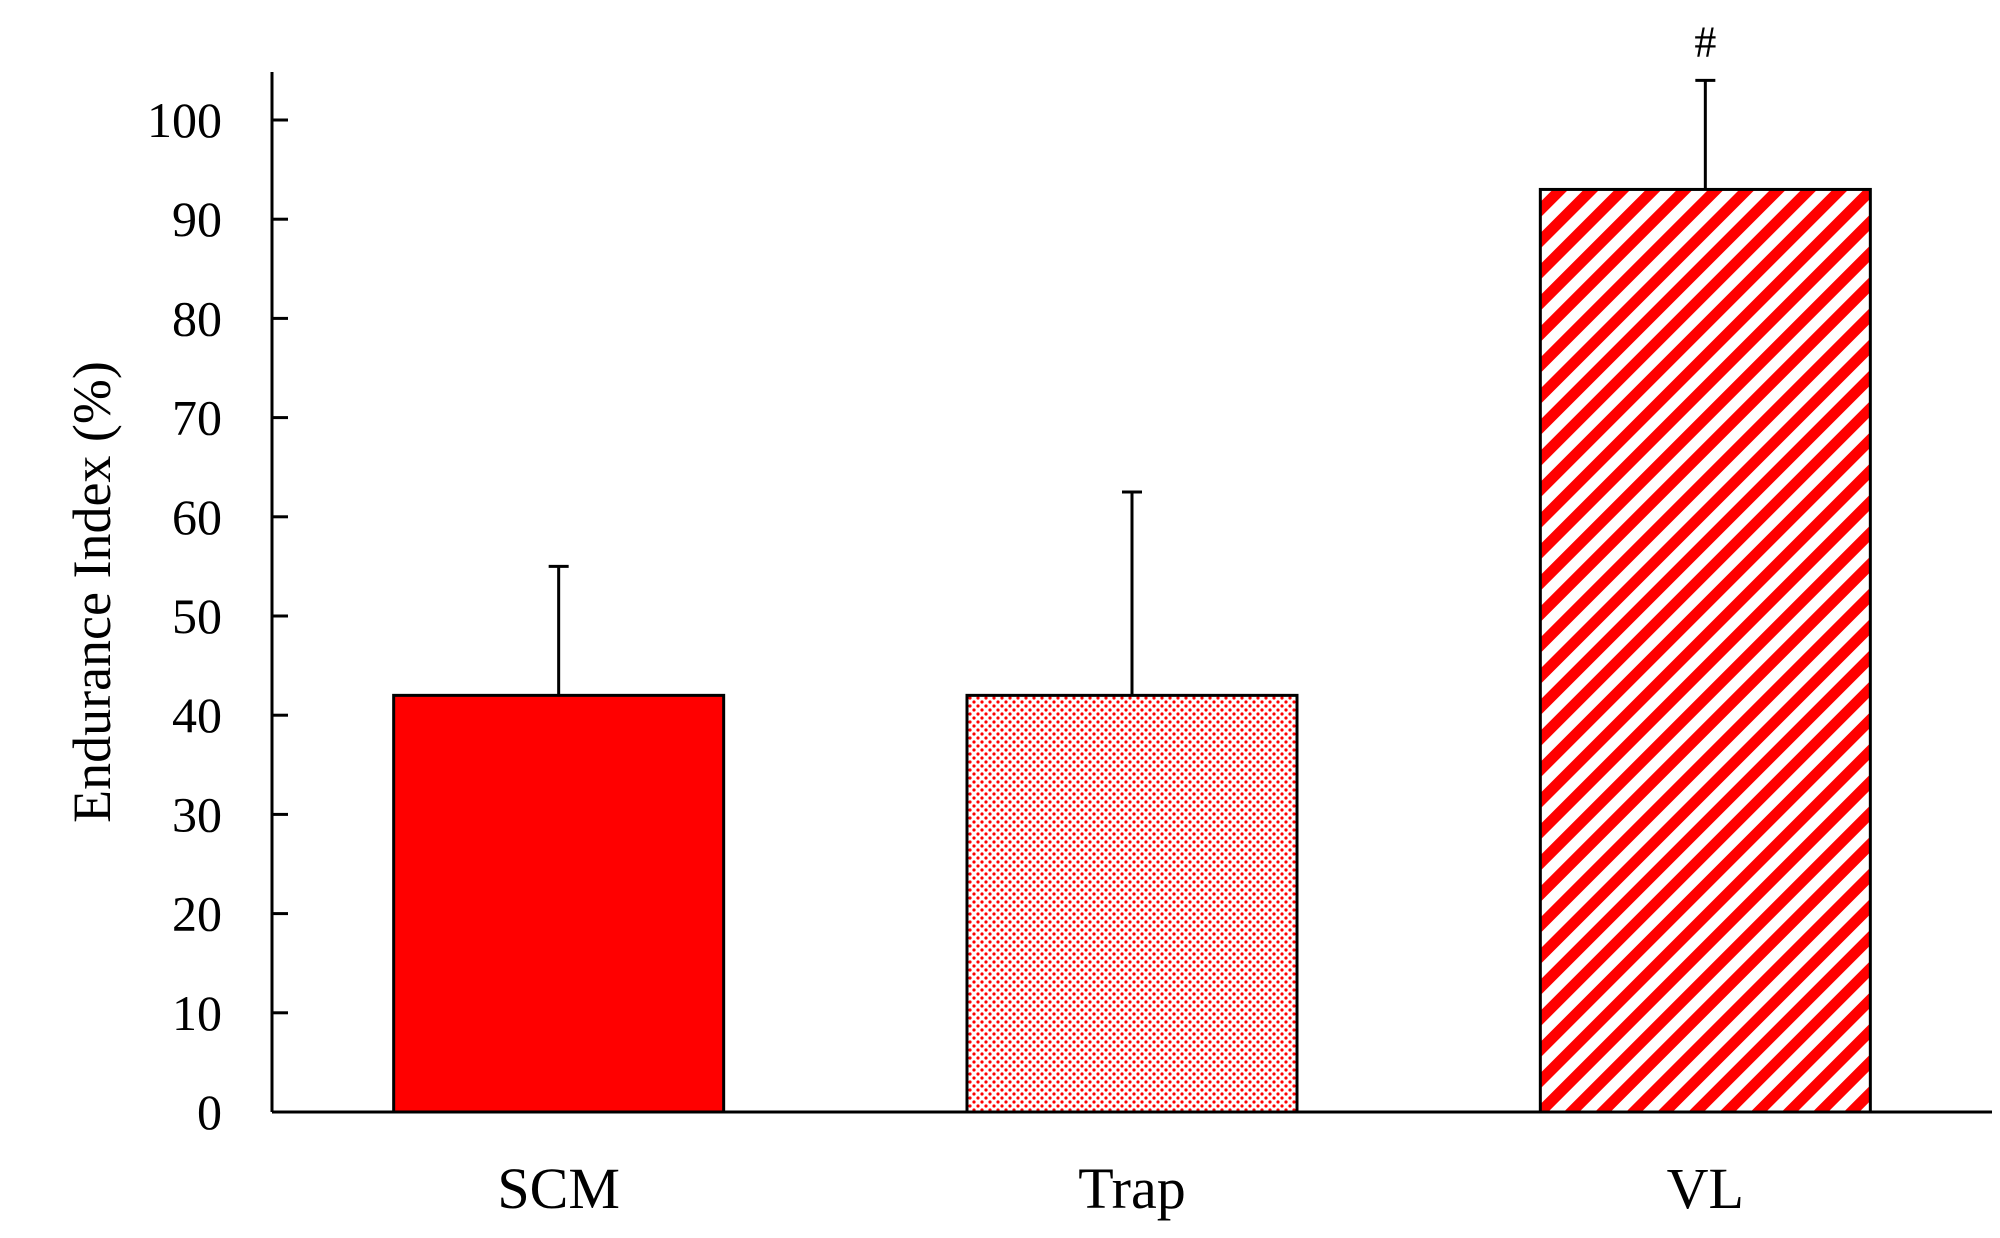  I want to click on bar-scm, so click(559, 903).